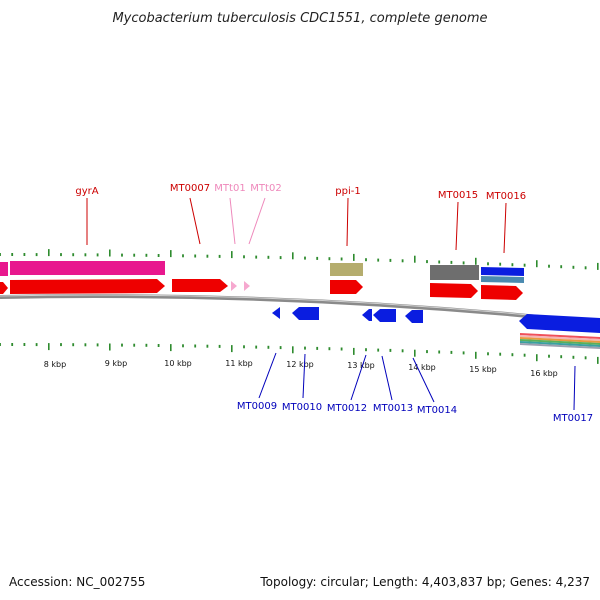 This screenshot has height=600, width=600. Describe the element at coordinates (437, 410) in the screenshot. I see `gene-label-MT0014: MT0014` at that location.